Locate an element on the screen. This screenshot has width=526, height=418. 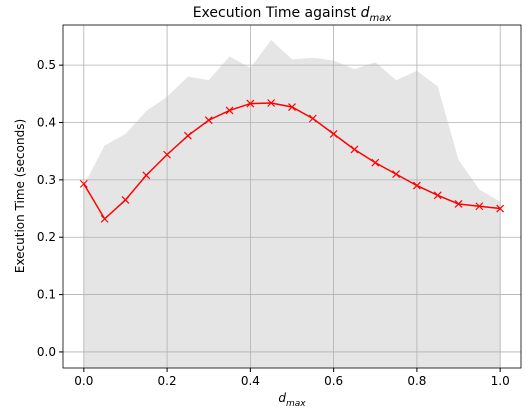
y-tick-label: 0.2 is located at coordinates (46, 237).